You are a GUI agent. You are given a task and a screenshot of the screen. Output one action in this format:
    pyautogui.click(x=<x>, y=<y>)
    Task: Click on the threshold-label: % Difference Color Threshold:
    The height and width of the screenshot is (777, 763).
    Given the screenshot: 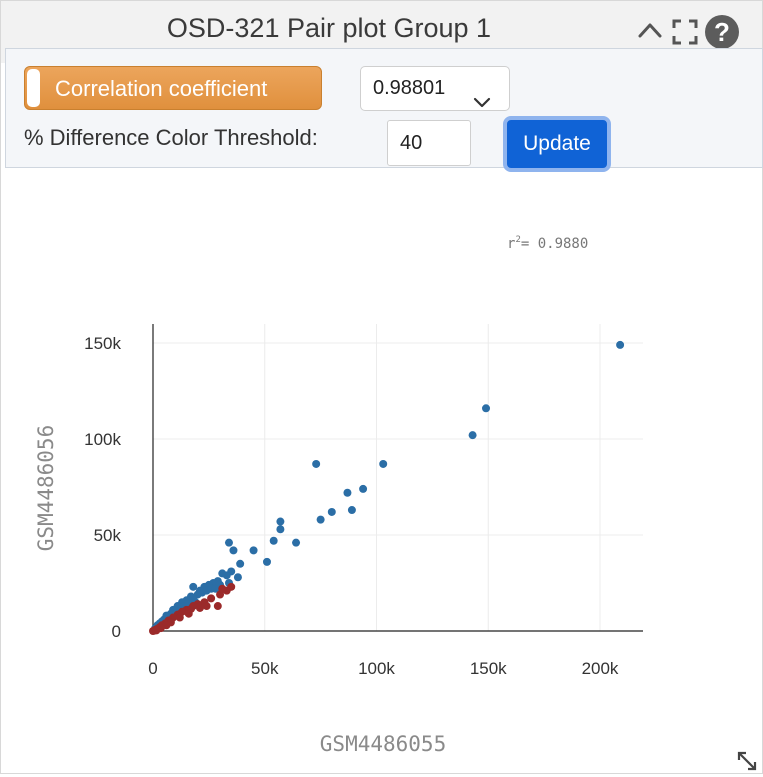 What is the action you would take?
    pyautogui.click(x=171, y=137)
    